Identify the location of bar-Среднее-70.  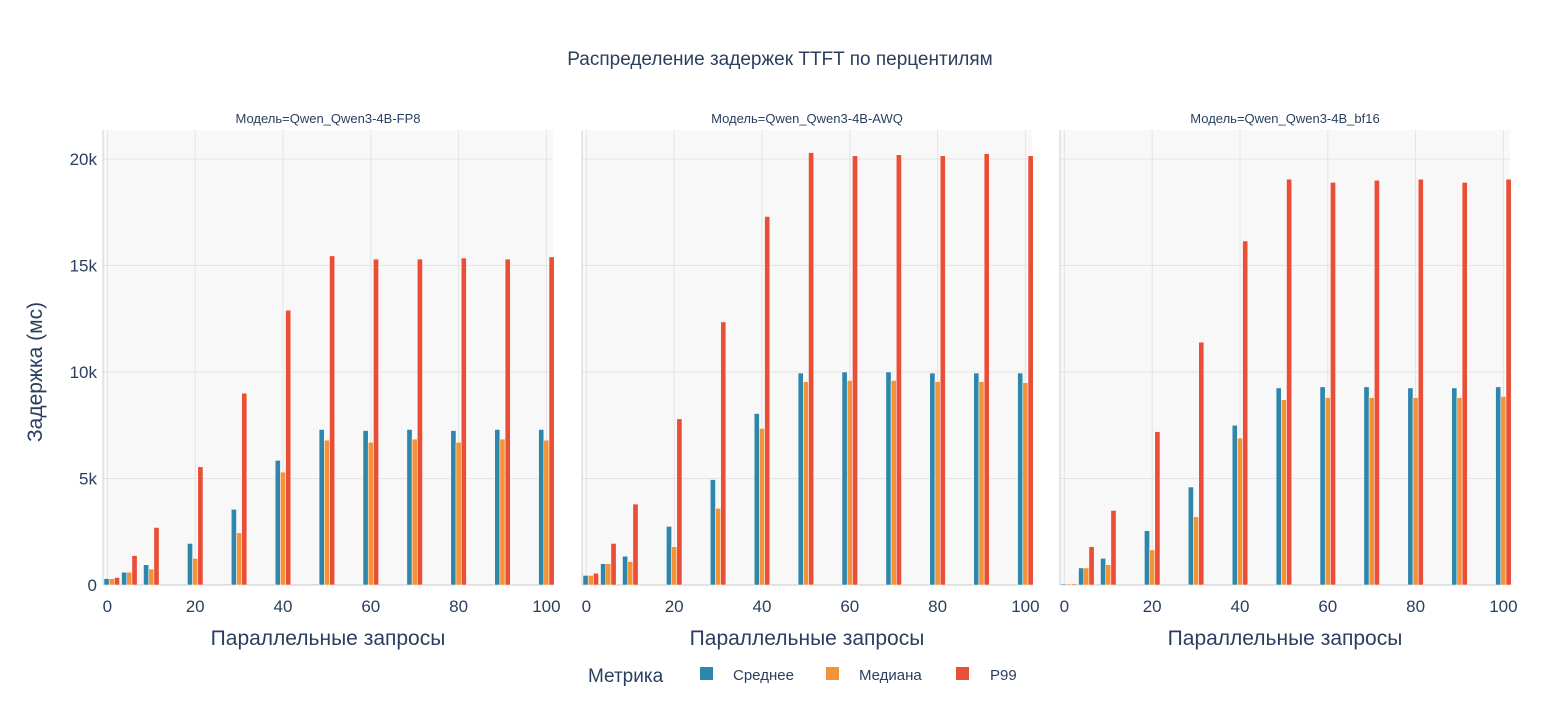
(888, 478).